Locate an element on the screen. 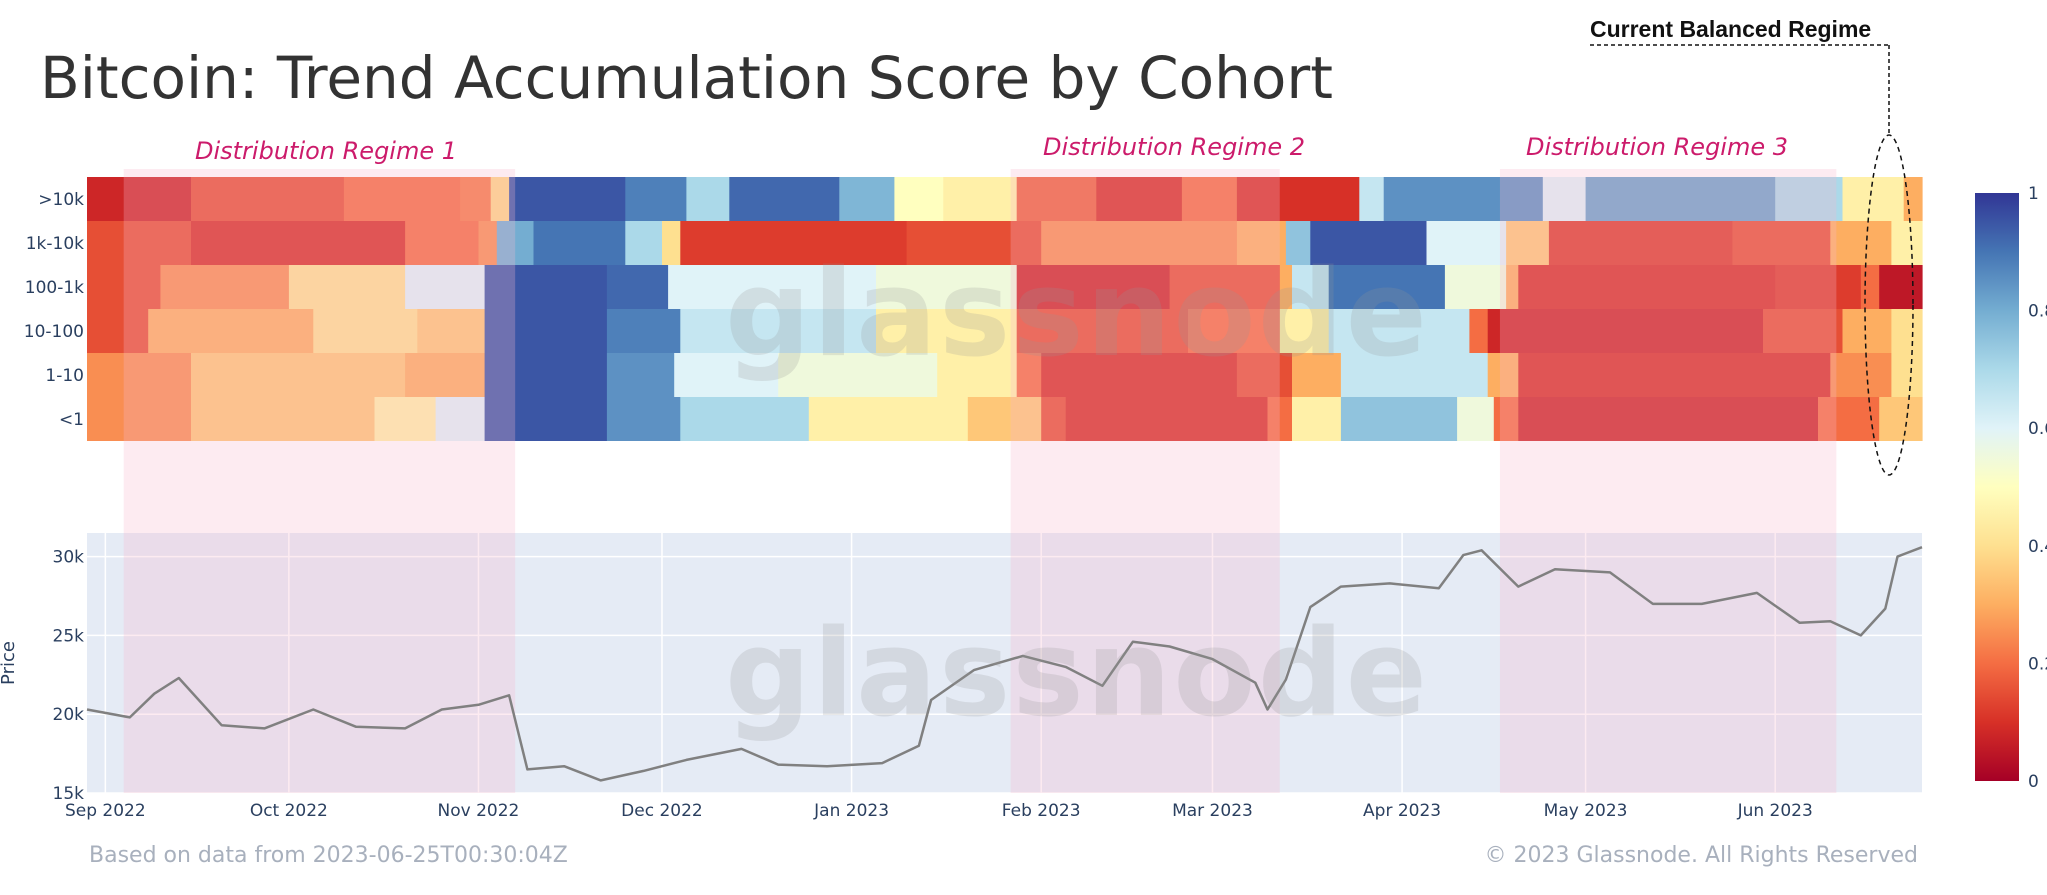  watermark-heatmap: glassnode is located at coordinates (1077, 314).